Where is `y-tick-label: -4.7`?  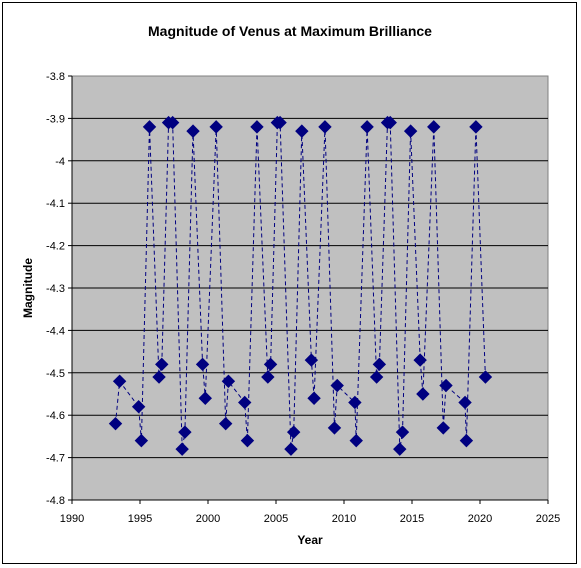 y-tick-label: -4.7 is located at coordinates (55, 459).